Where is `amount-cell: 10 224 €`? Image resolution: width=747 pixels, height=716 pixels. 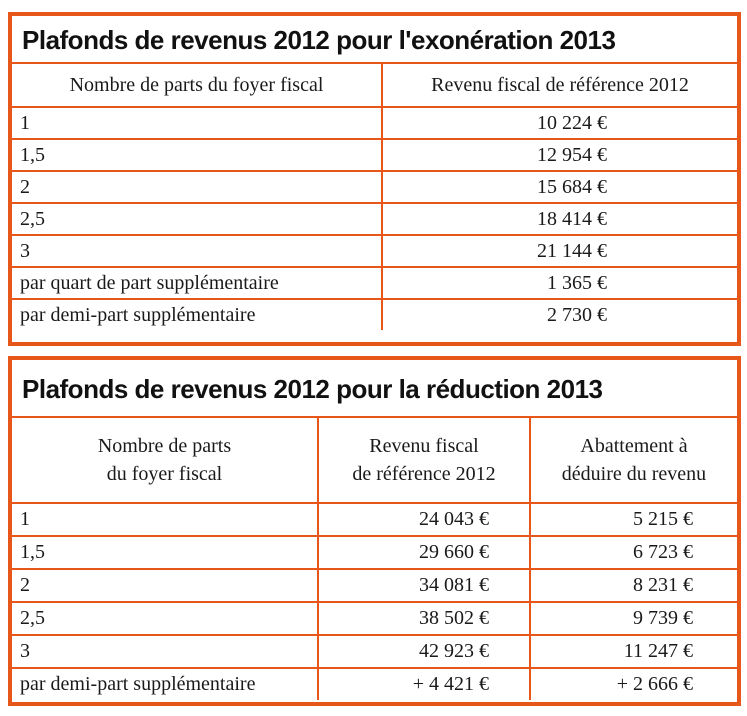
amount-cell: 10 224 € is located at coordinates (559, 123).